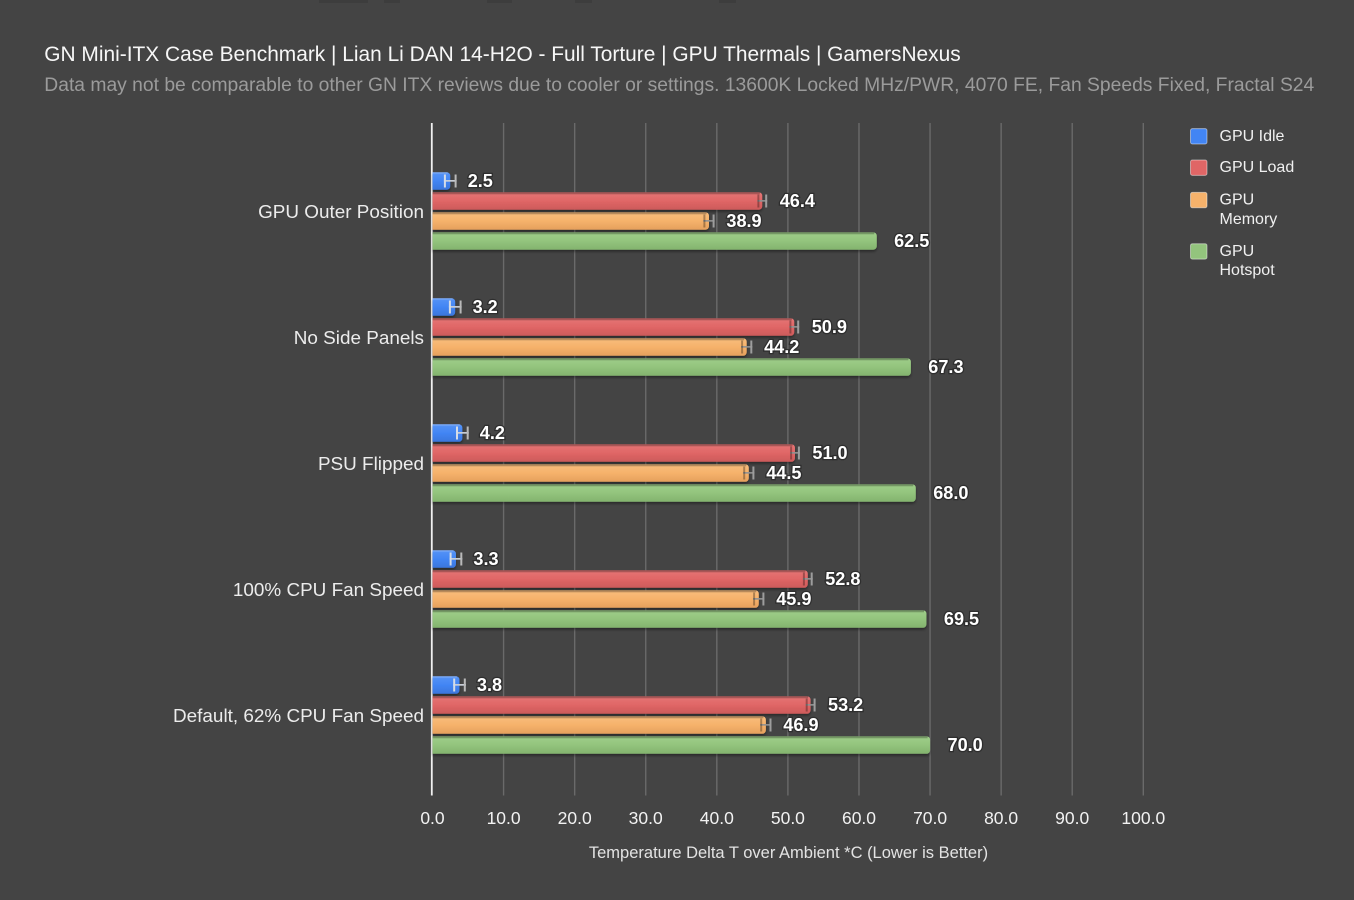 This screenshot has width=1354, height=900. I want to click on svg-text: 100.0, so click(1143, 818).